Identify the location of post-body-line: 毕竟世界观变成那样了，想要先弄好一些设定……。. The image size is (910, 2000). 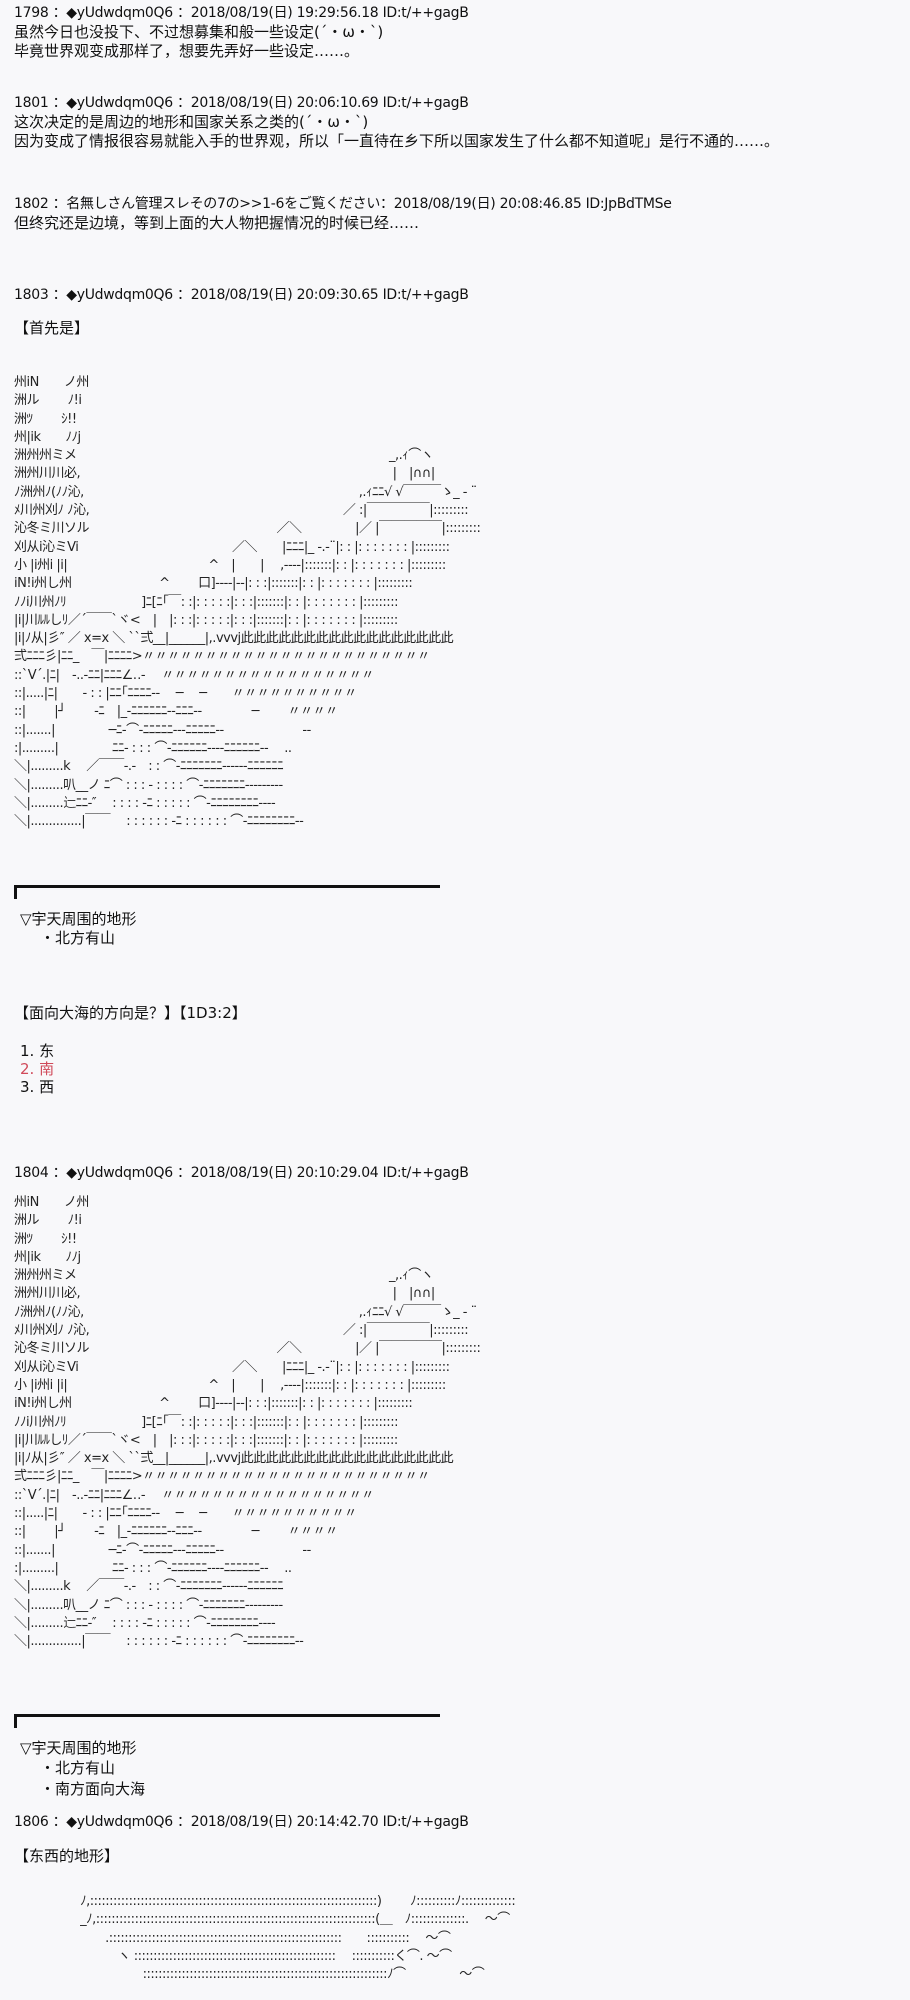
(187, 51).